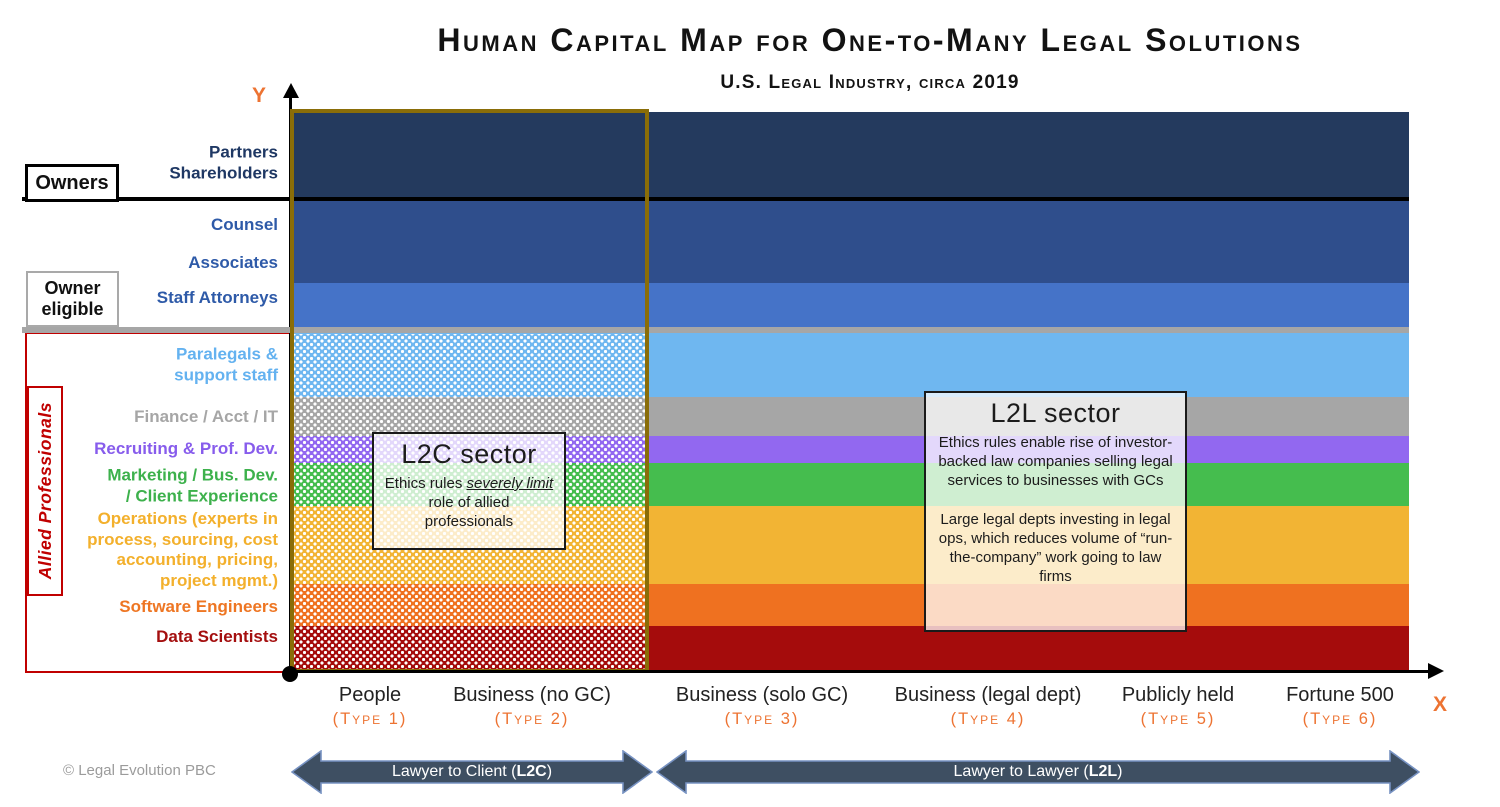  I want to click on column-label-3: Business (solo GC) (Type 3), so click(762, 706).